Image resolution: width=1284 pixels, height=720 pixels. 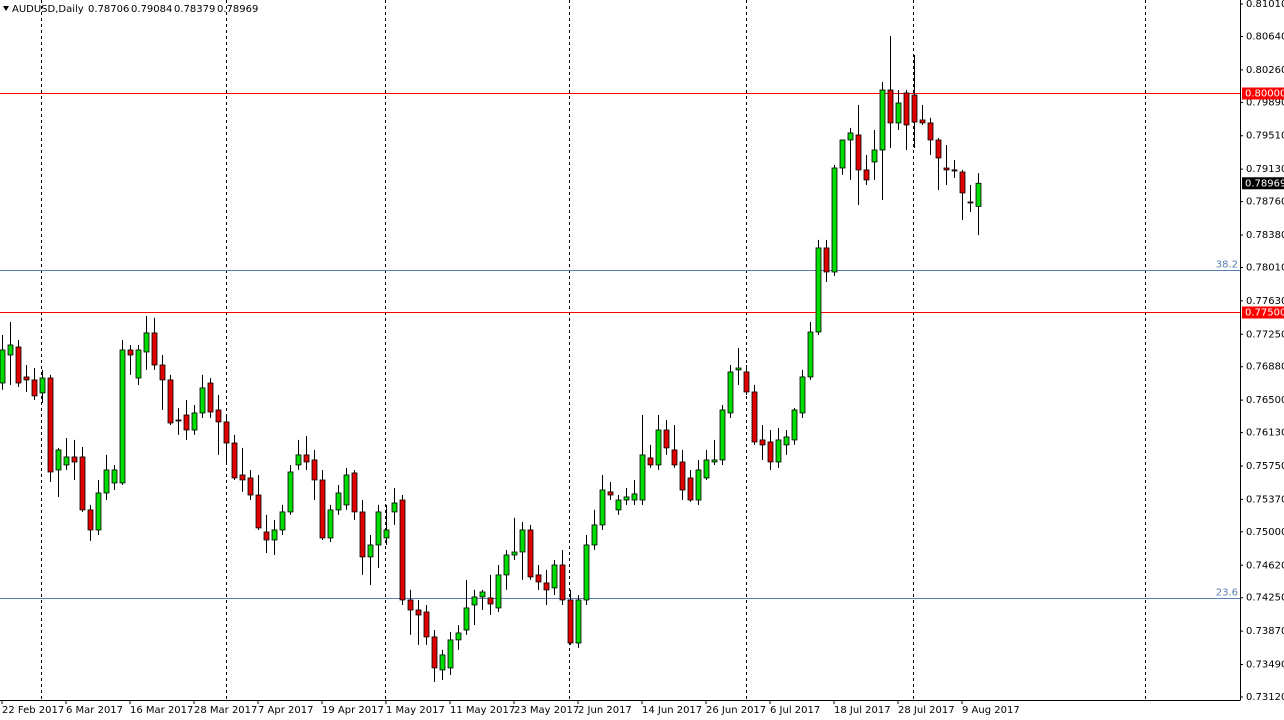 I want to click on y-tick-label: 0.79130, so click(x=1265, y=169).